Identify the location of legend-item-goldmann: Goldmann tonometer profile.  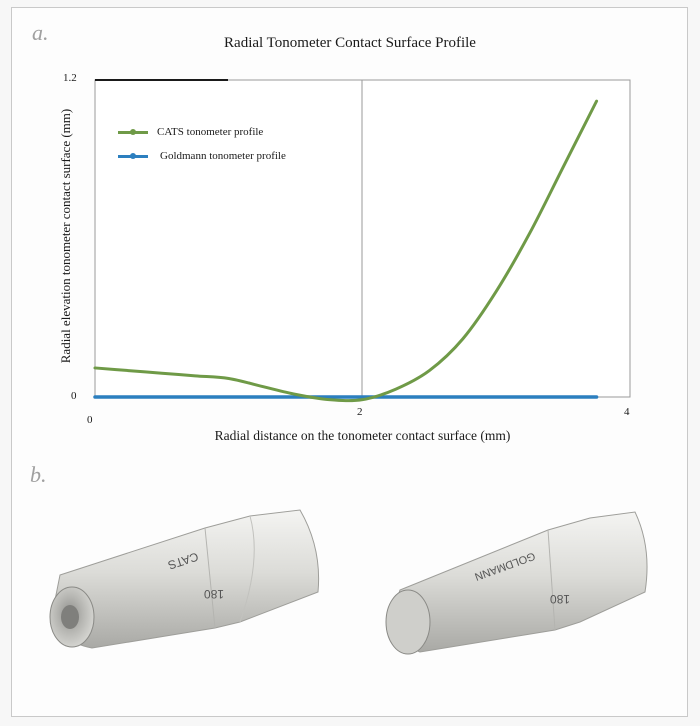
(202, 156).